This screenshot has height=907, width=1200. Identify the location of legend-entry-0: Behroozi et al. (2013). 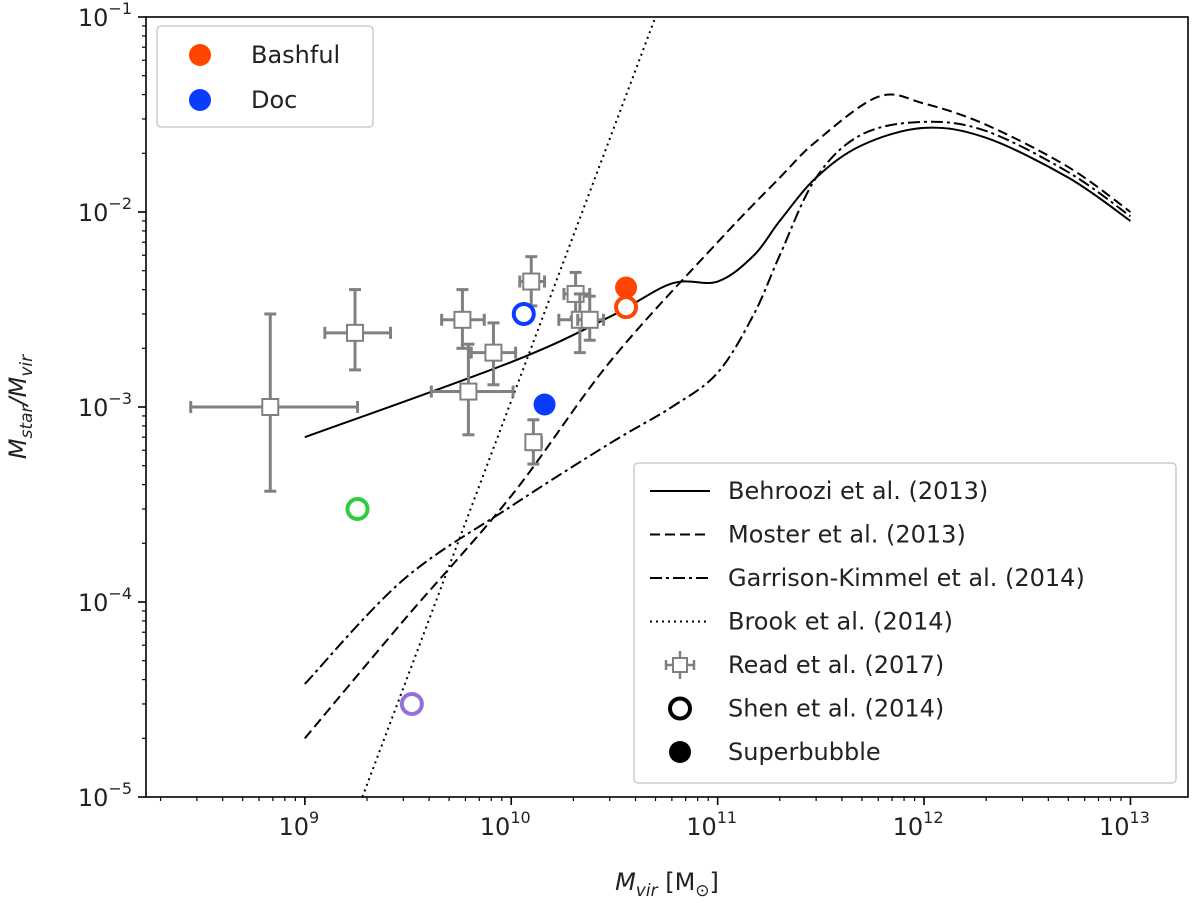
(819, 491).